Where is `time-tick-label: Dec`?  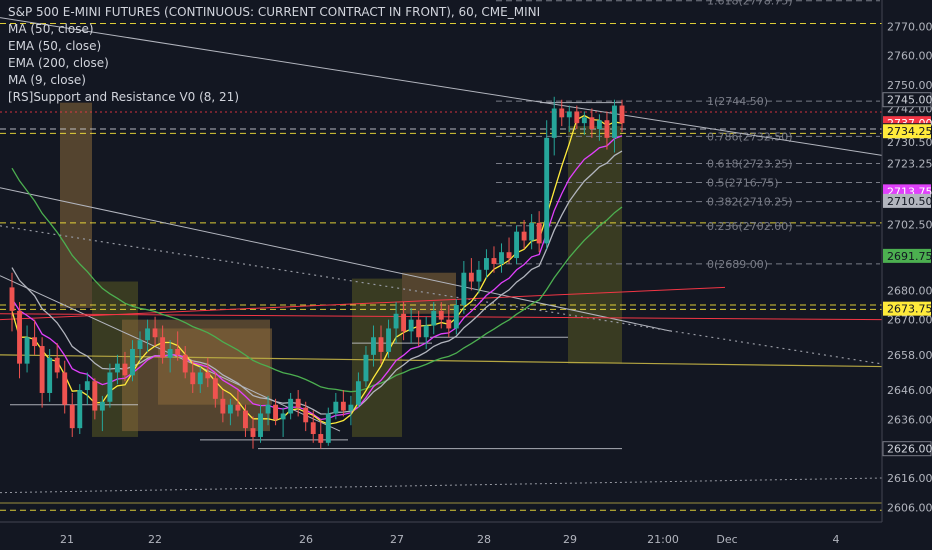
time-tick-label: Dec is located at coordinates (726, 539).